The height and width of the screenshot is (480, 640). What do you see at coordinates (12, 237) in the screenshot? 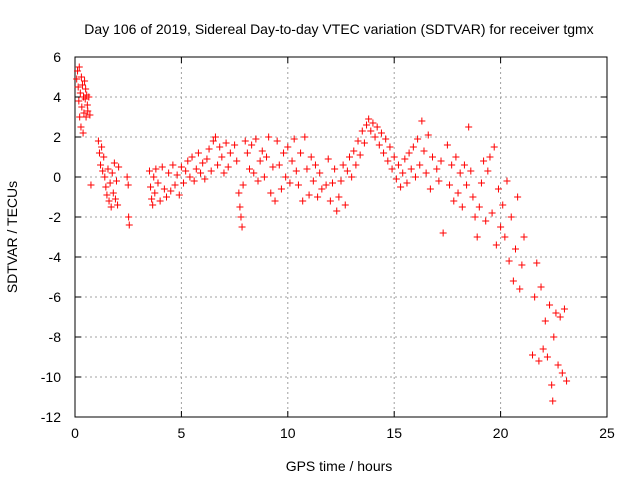
I see `y-axis-label: SDTVAR / TECUs` at bounding box center [12, 237].